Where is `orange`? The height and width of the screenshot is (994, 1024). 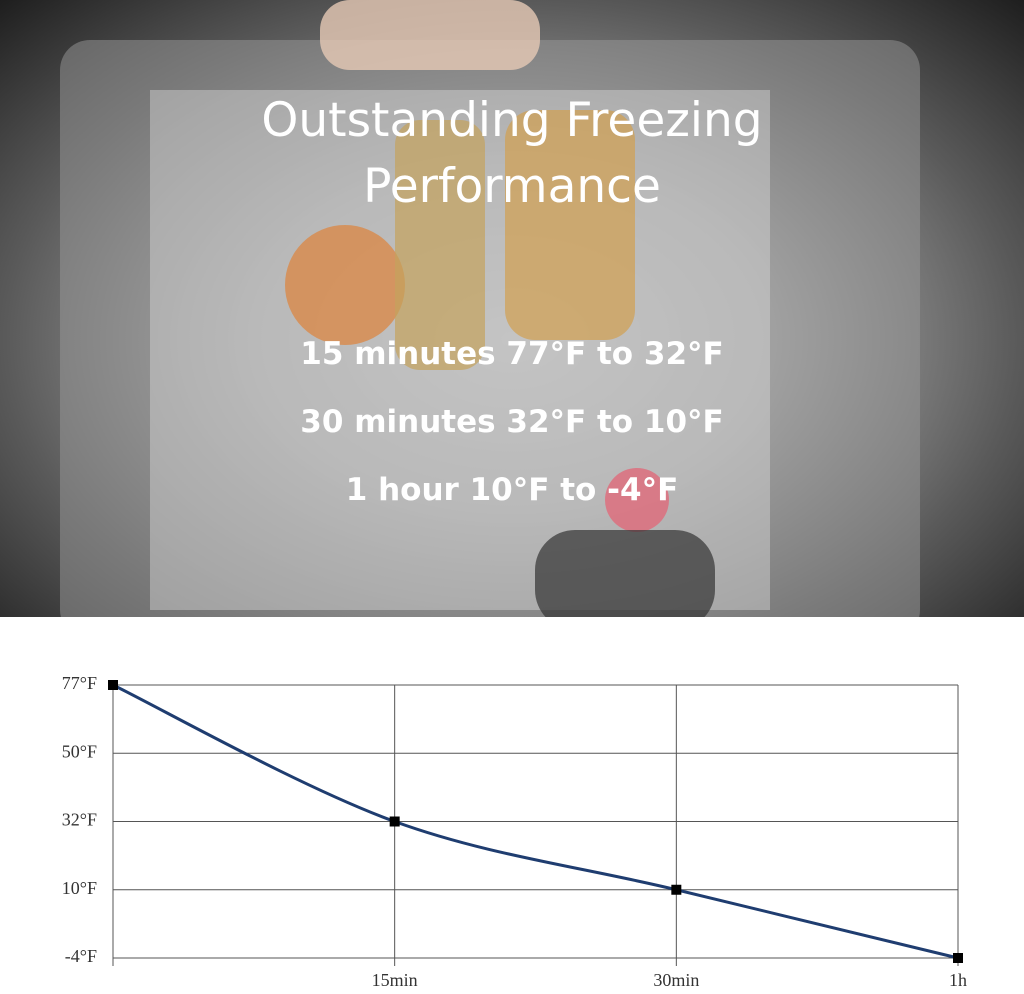
orange is located at coordinates (345, 285).